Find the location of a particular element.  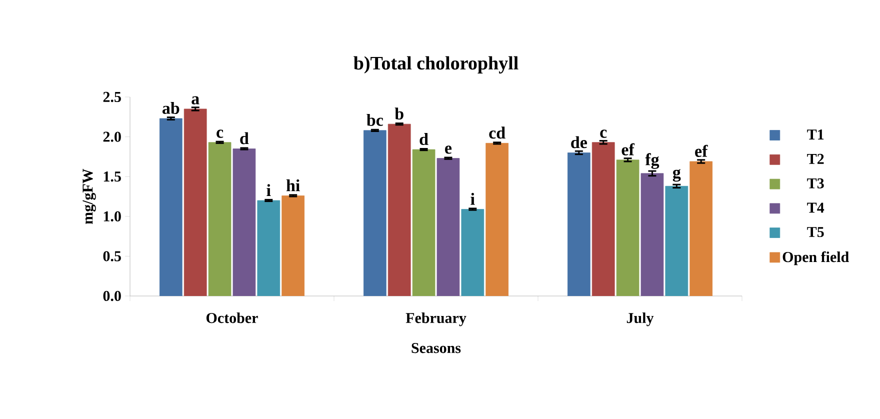

x-tick-label: October is located at coordinates (232, 318).